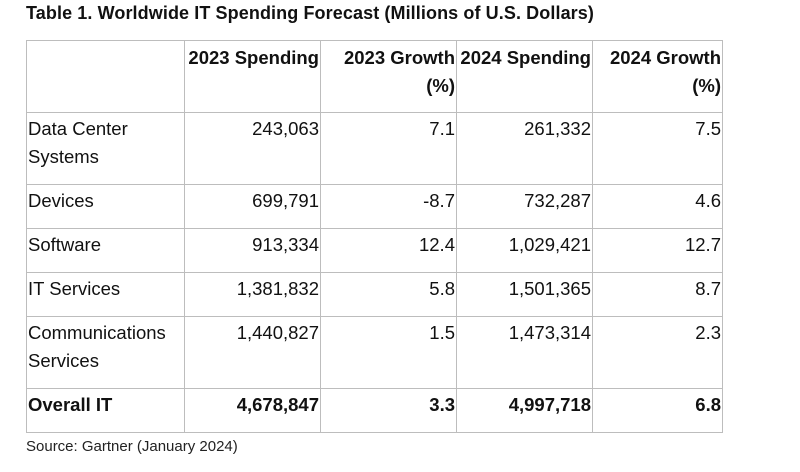 This screenshot has width=800, height=472. Describe the element at coordinates (657, 148) in the screenshot. I see `growth-2024-cell: 7.5` at that location.